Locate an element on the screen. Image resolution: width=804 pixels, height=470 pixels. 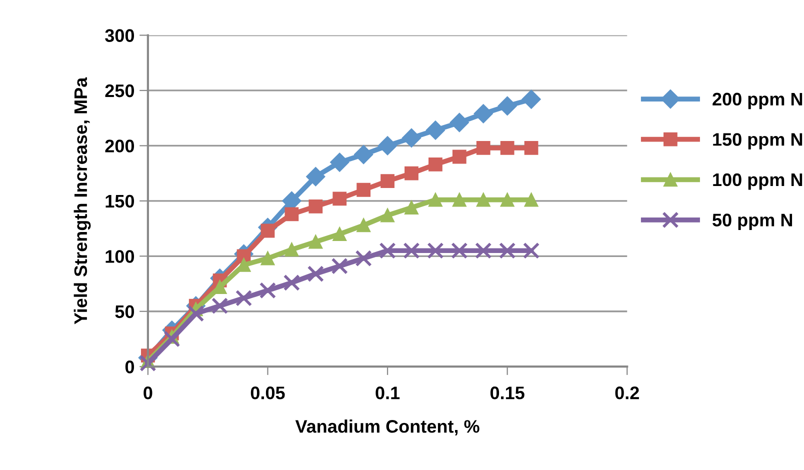
y-tick-label: 200 is located at coordinates (119, 146).